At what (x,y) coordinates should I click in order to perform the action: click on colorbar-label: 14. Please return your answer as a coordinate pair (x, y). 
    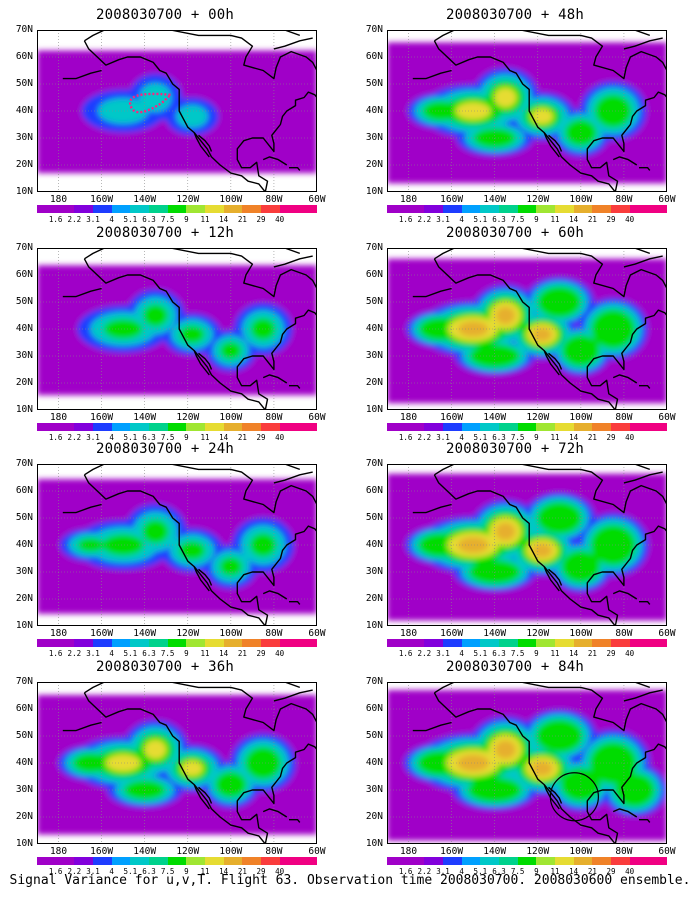
    Looking at the image, I should click on (574, 437).